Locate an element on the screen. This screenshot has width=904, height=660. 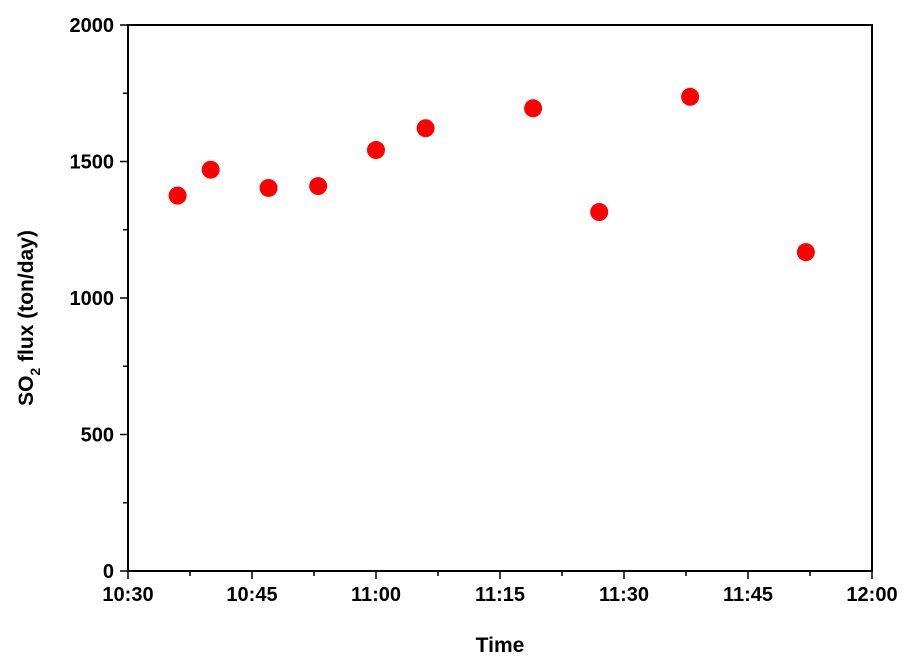
y-tick-label: 2000 is located at coordinates (92, 26).